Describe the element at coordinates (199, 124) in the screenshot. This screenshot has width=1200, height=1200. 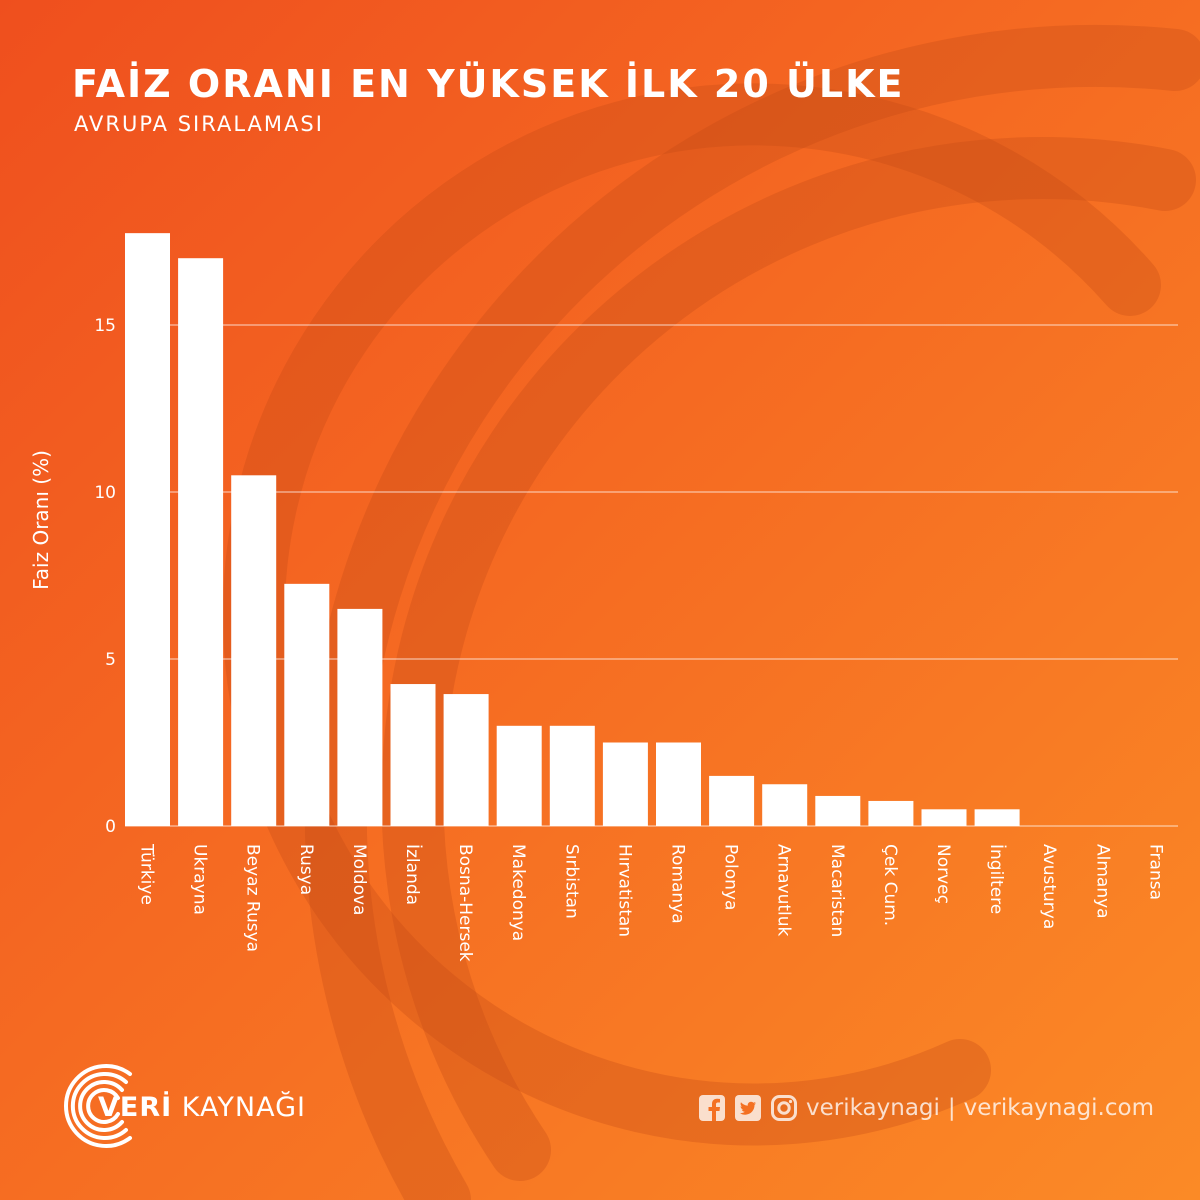
I see `chart-subtitle: AVRUPA SIRALAMASI` at that location.